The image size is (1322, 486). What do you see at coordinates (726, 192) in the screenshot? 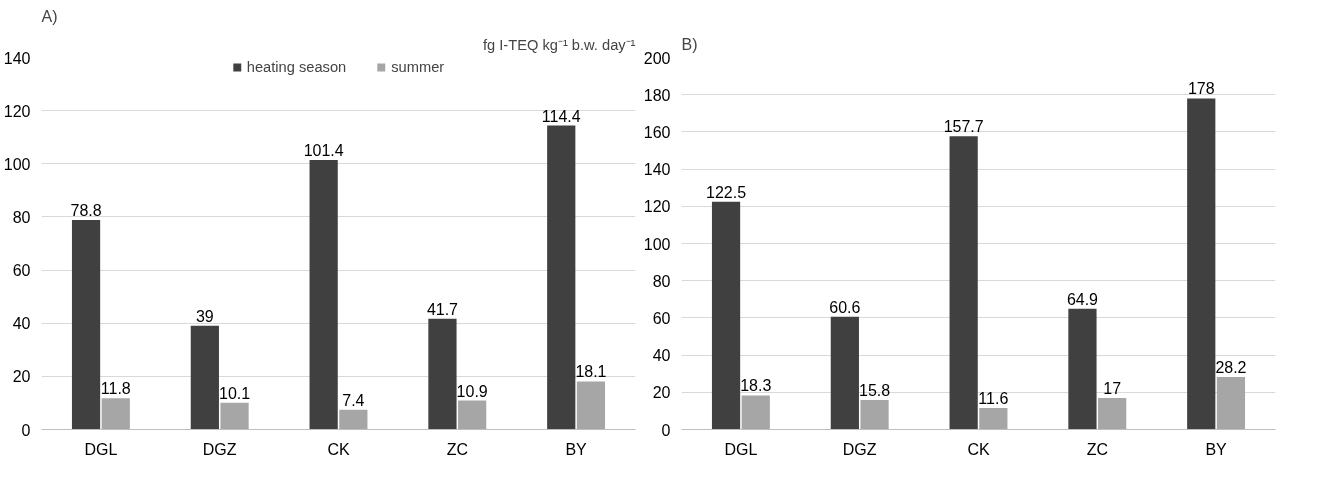
I see `data-label: 122.5` at bounding box center [726, 192].